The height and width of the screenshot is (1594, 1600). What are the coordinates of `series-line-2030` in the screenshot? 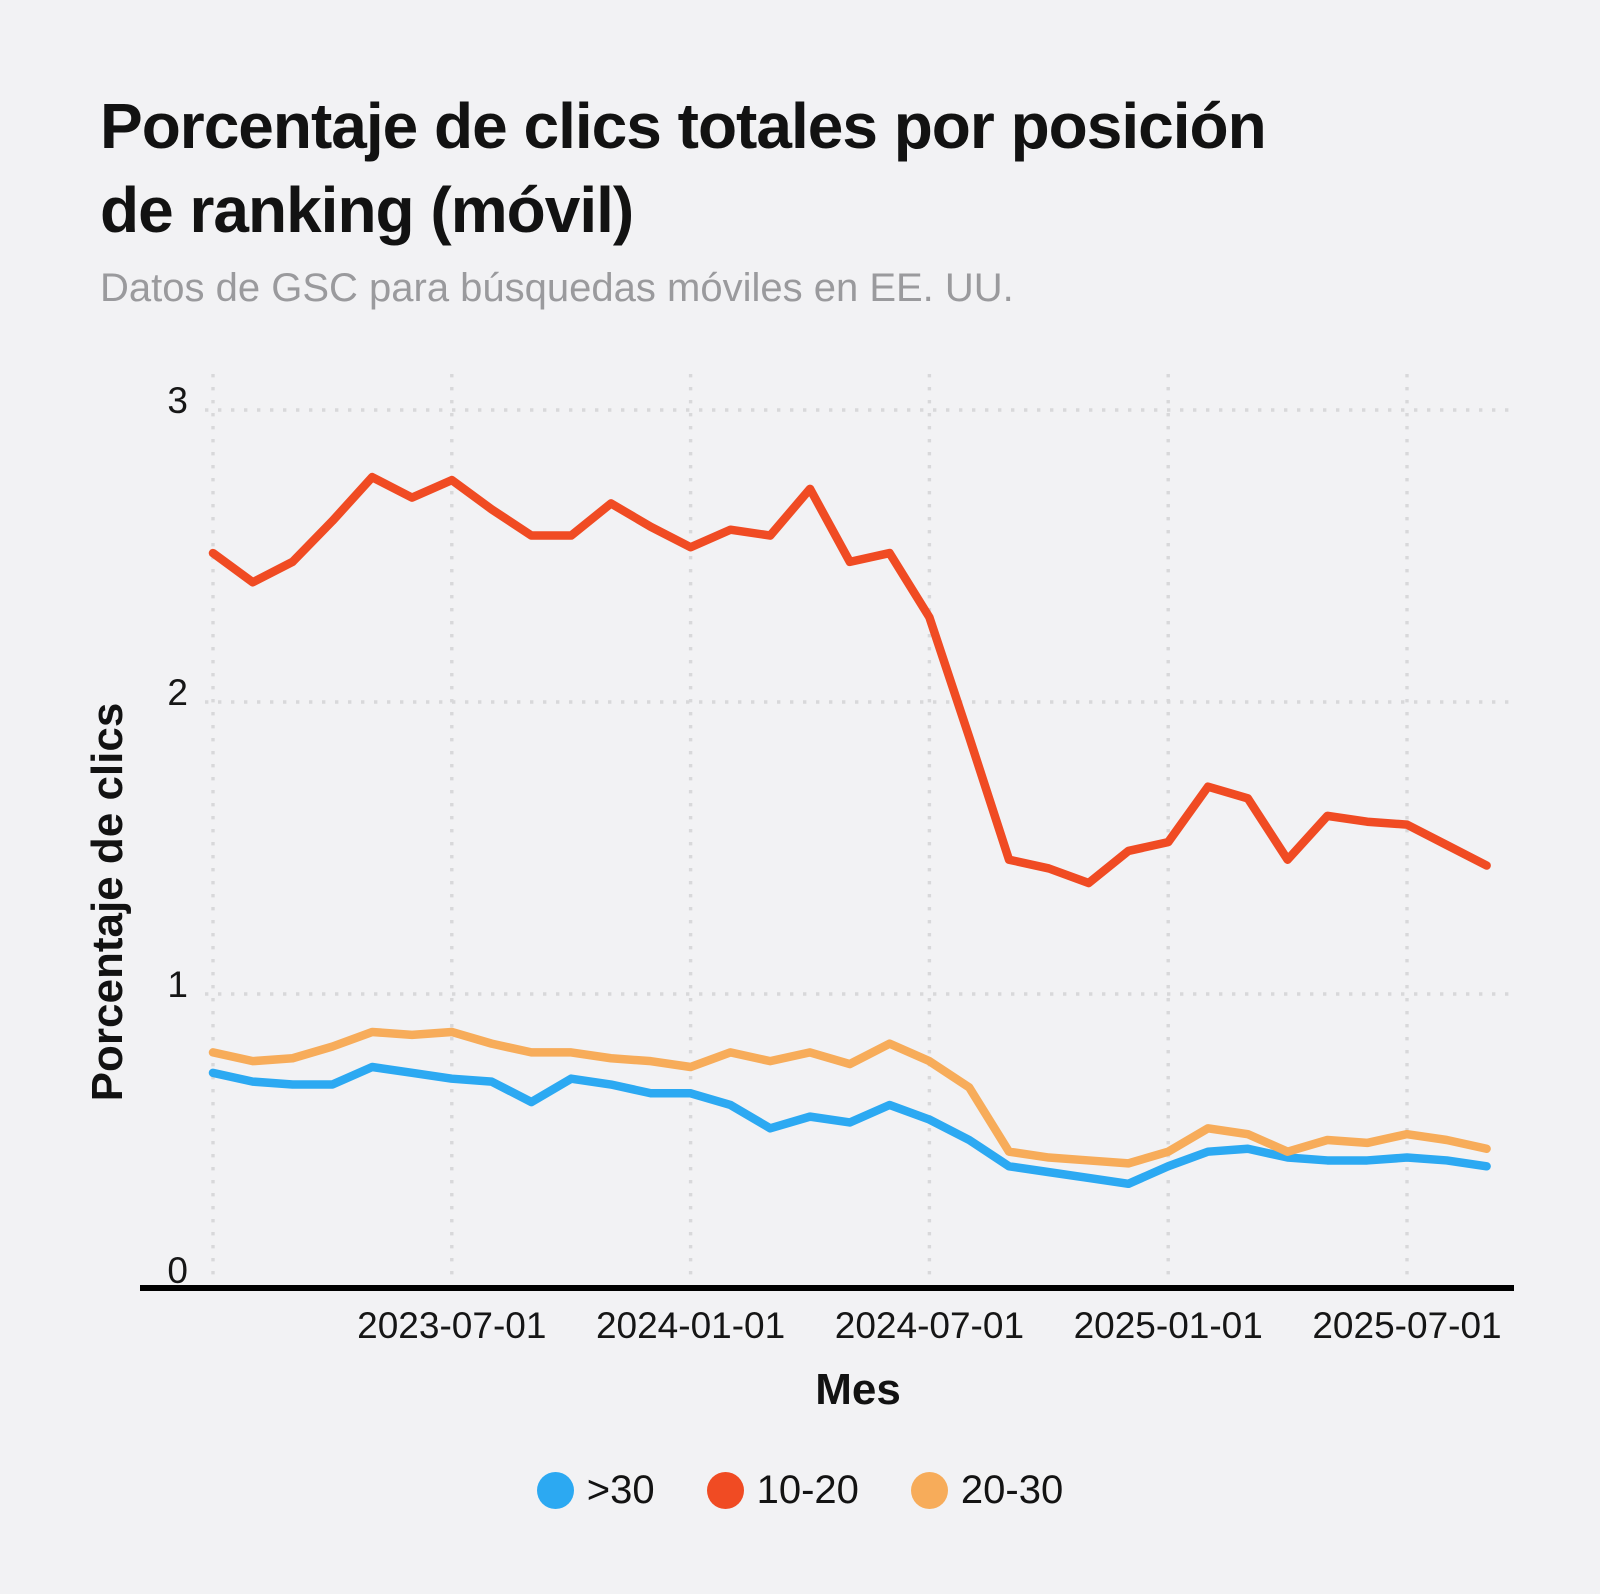 It's located at (849, 1097).